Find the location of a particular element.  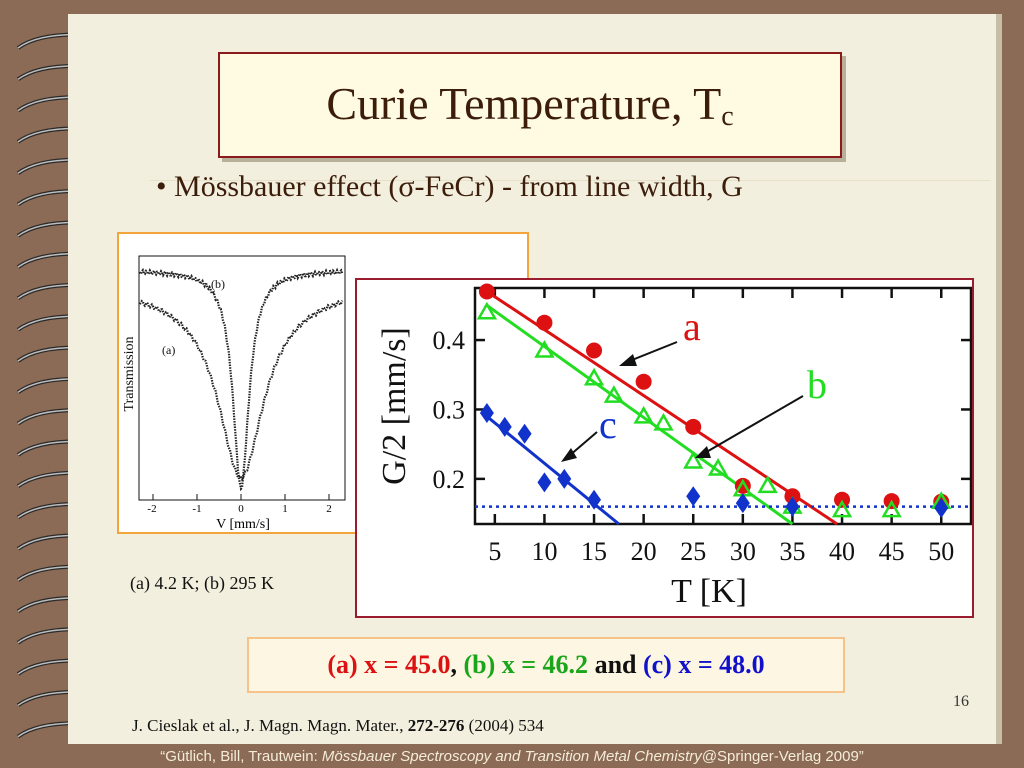

annotation-a: a is located at coordinates (660, 335).